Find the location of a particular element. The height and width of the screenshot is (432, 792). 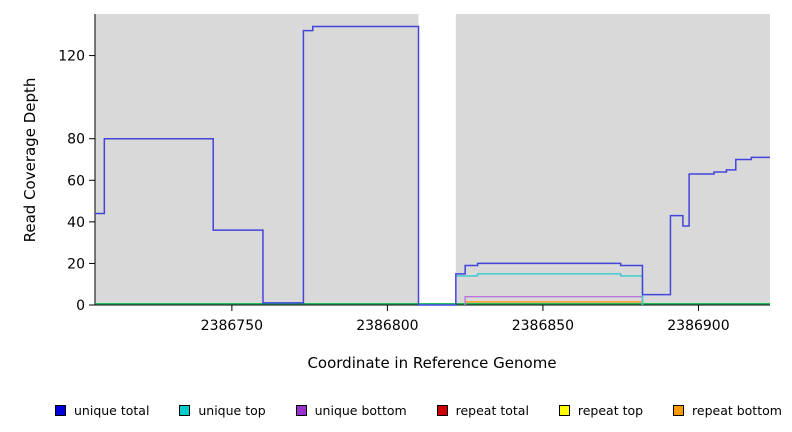

y-tick-label: 60 is located at coordinates (76, 181).